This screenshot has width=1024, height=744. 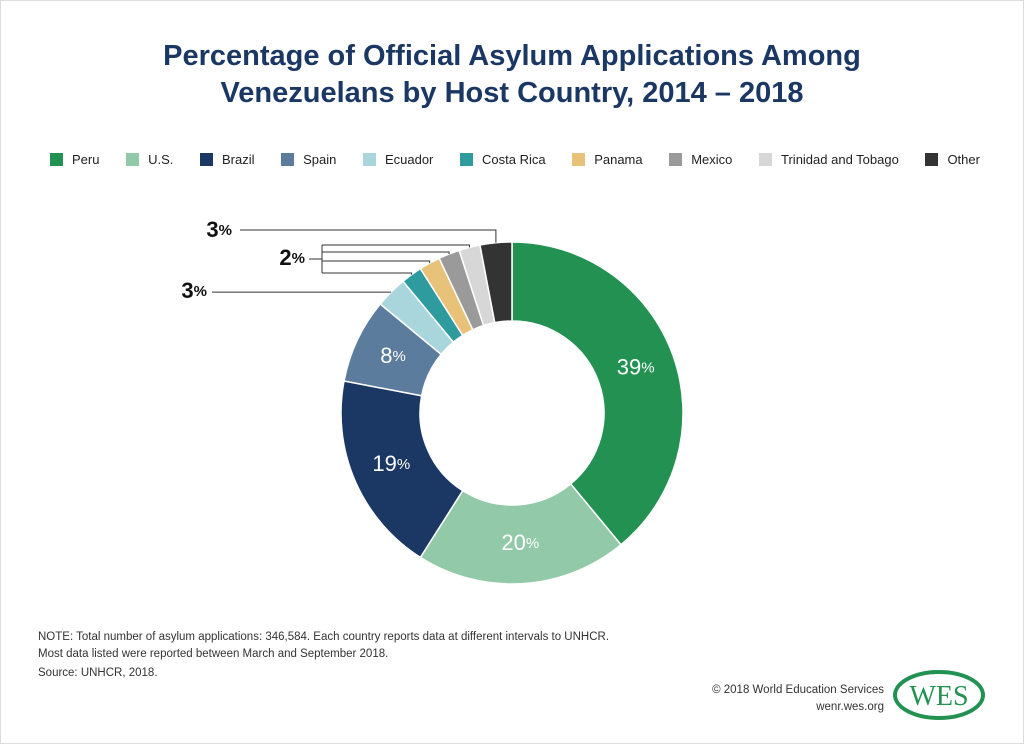 I want to click on chart-source: Source: UNHCR, 2018., so click(x=98, y=673).